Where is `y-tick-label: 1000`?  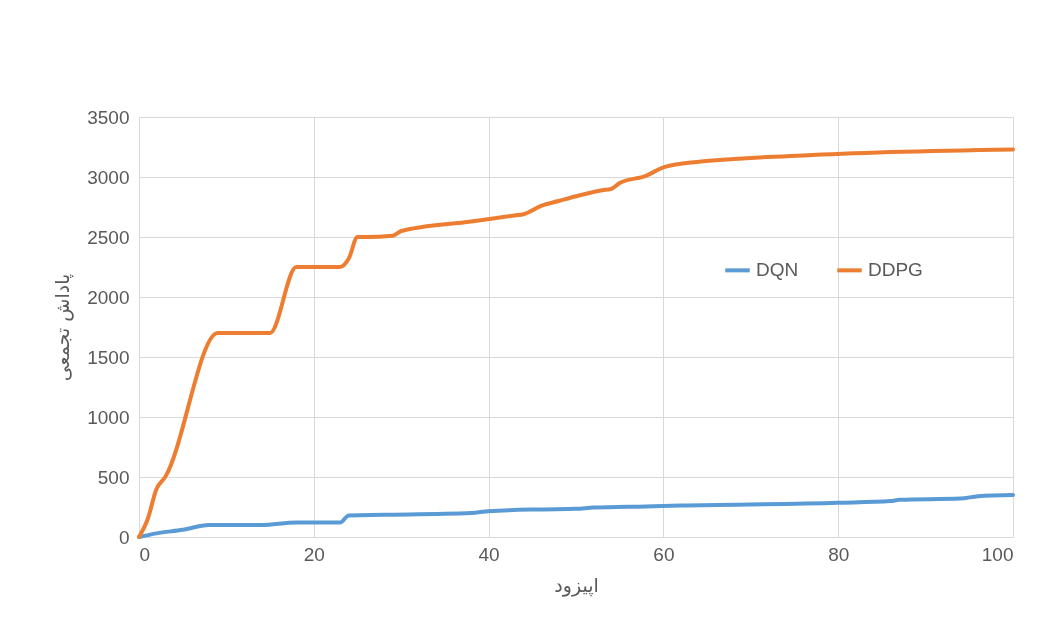 y-tick-label: 1000 is located at coordinates (108, 417).